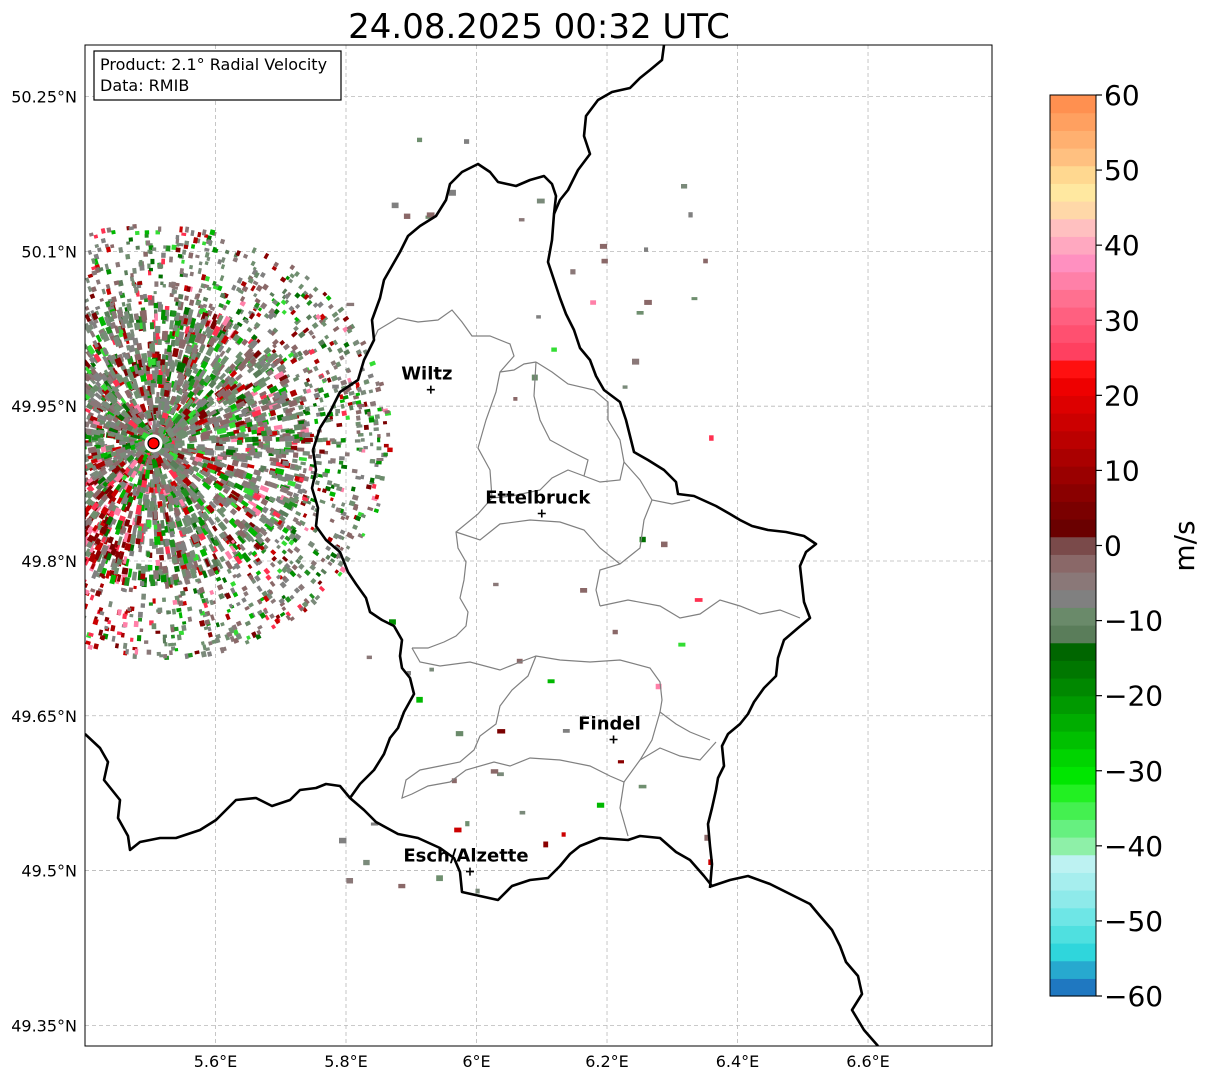  I want to click on canton-boundary-west, so click(441, 479).